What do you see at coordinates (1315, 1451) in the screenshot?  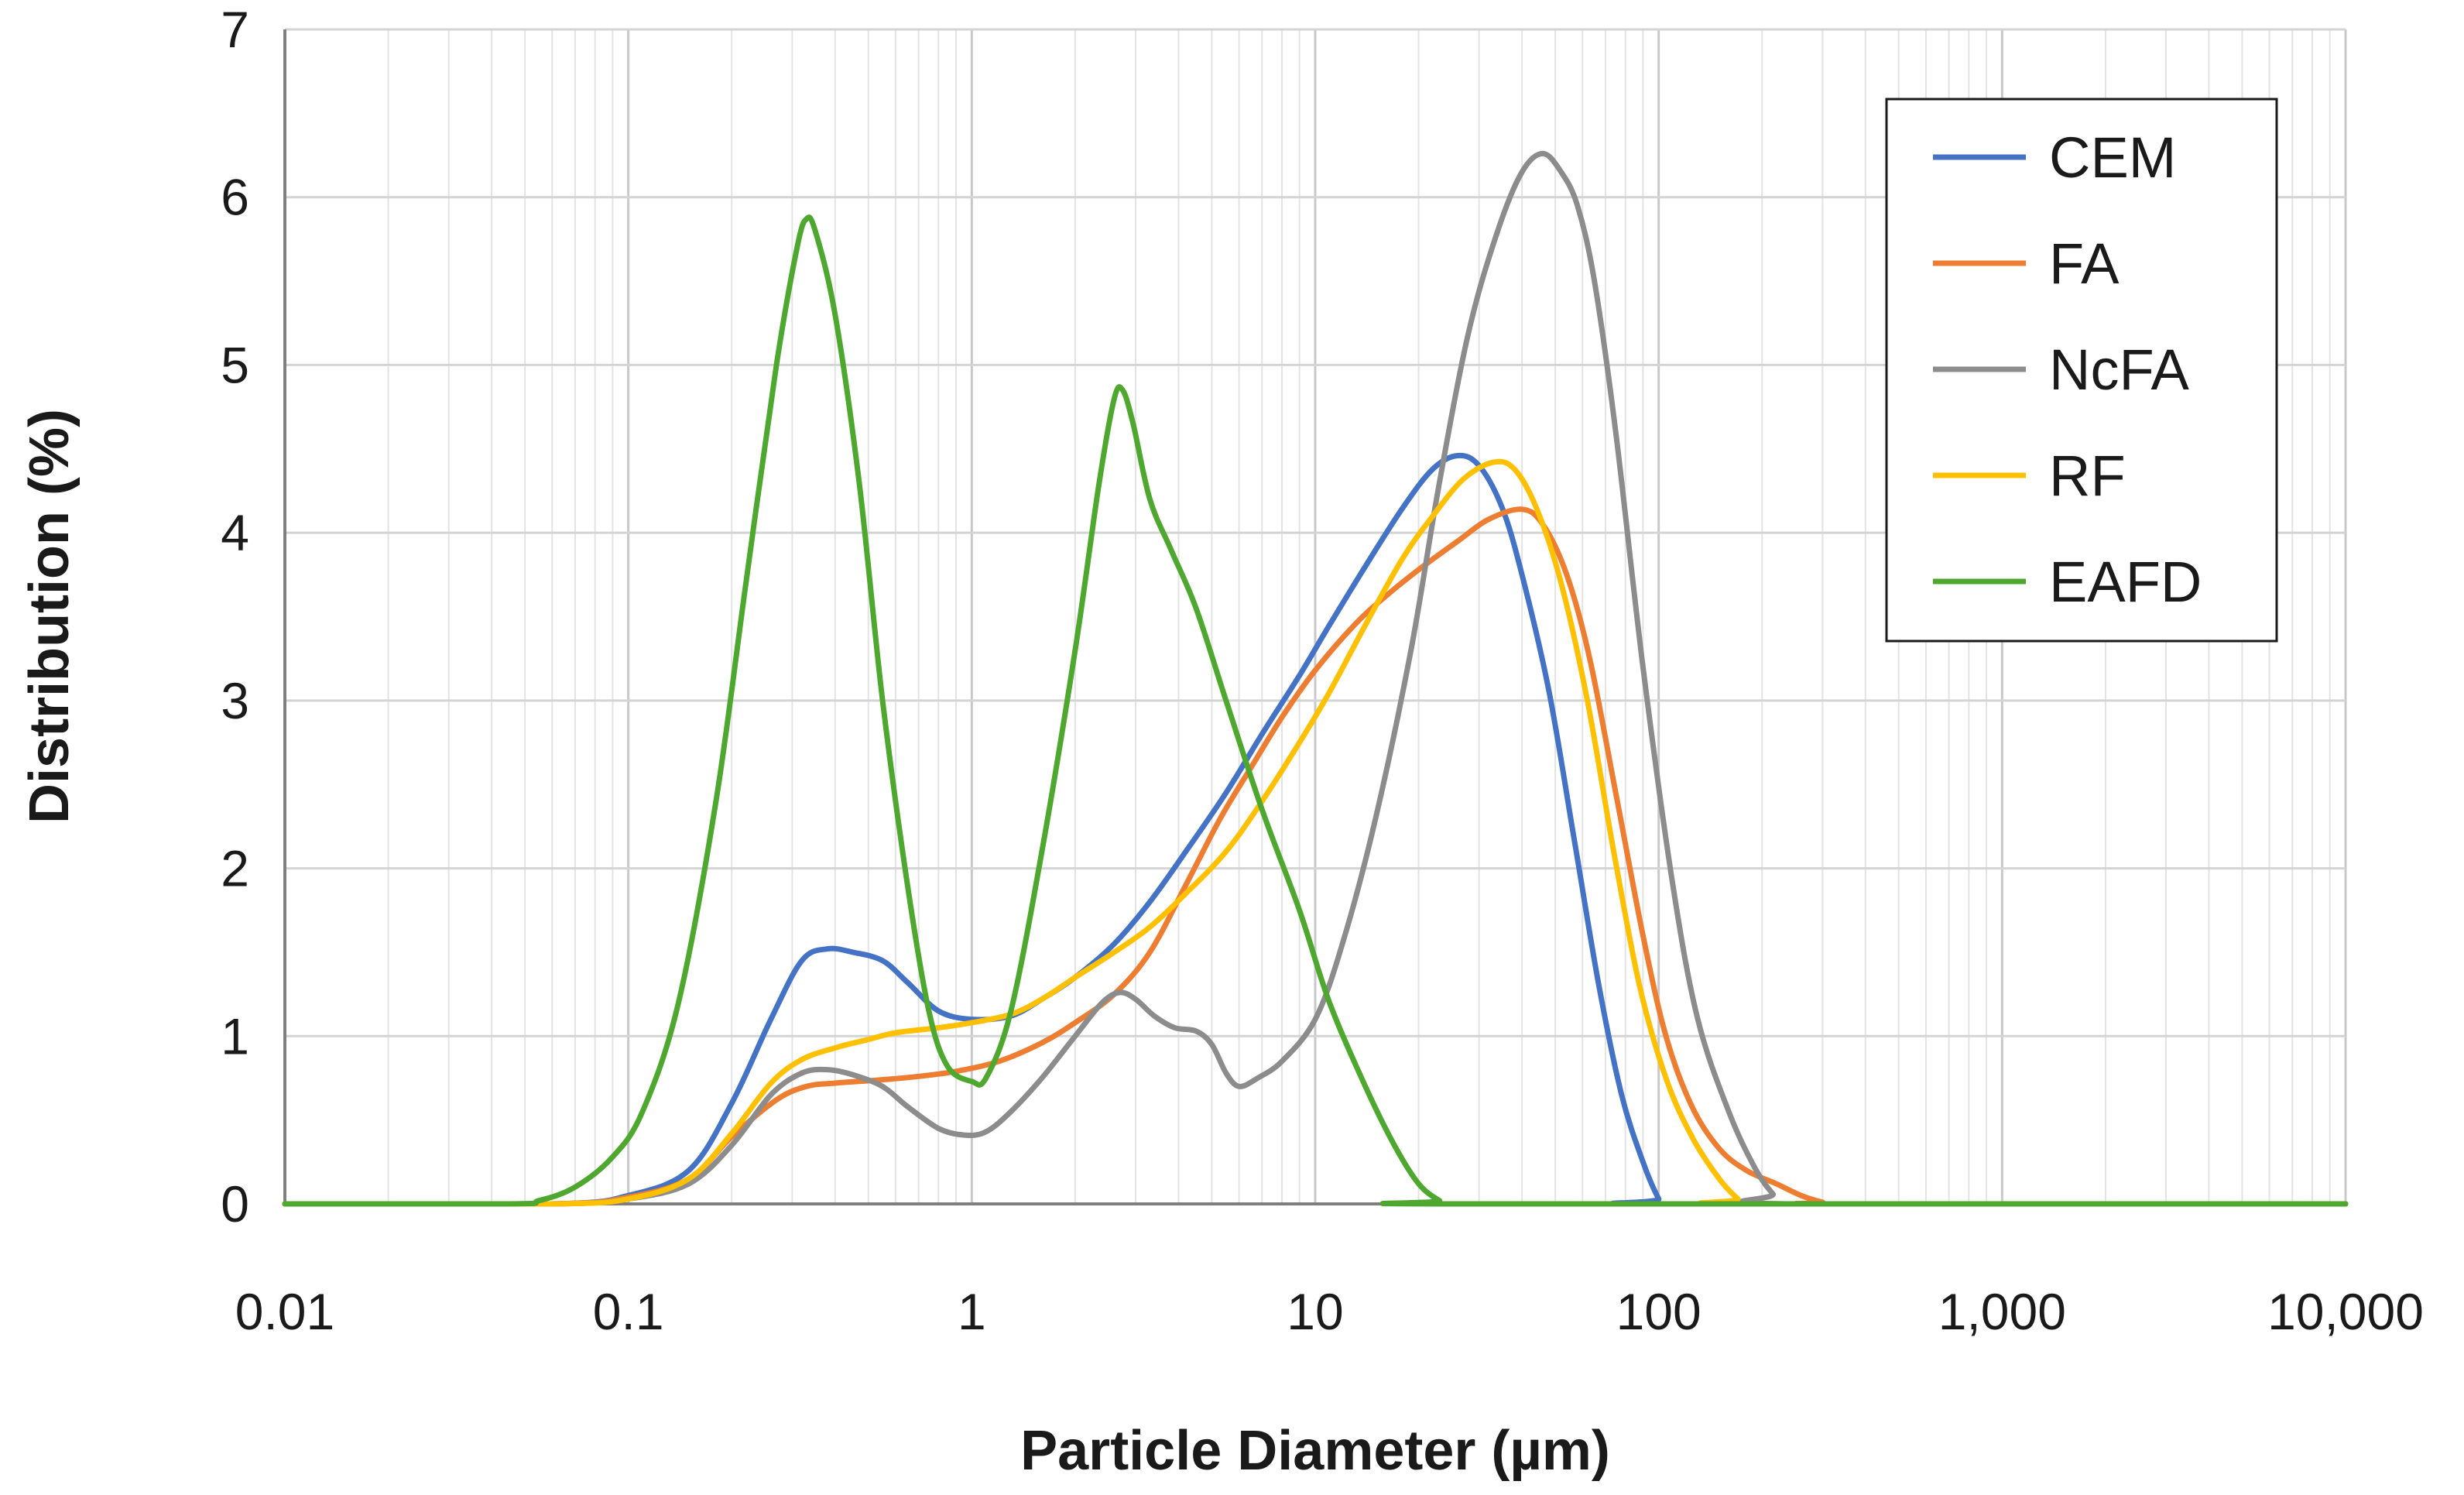 I see `x-axis-title: Particle Diameter (µm)` at bounding box center [1315, 1451].